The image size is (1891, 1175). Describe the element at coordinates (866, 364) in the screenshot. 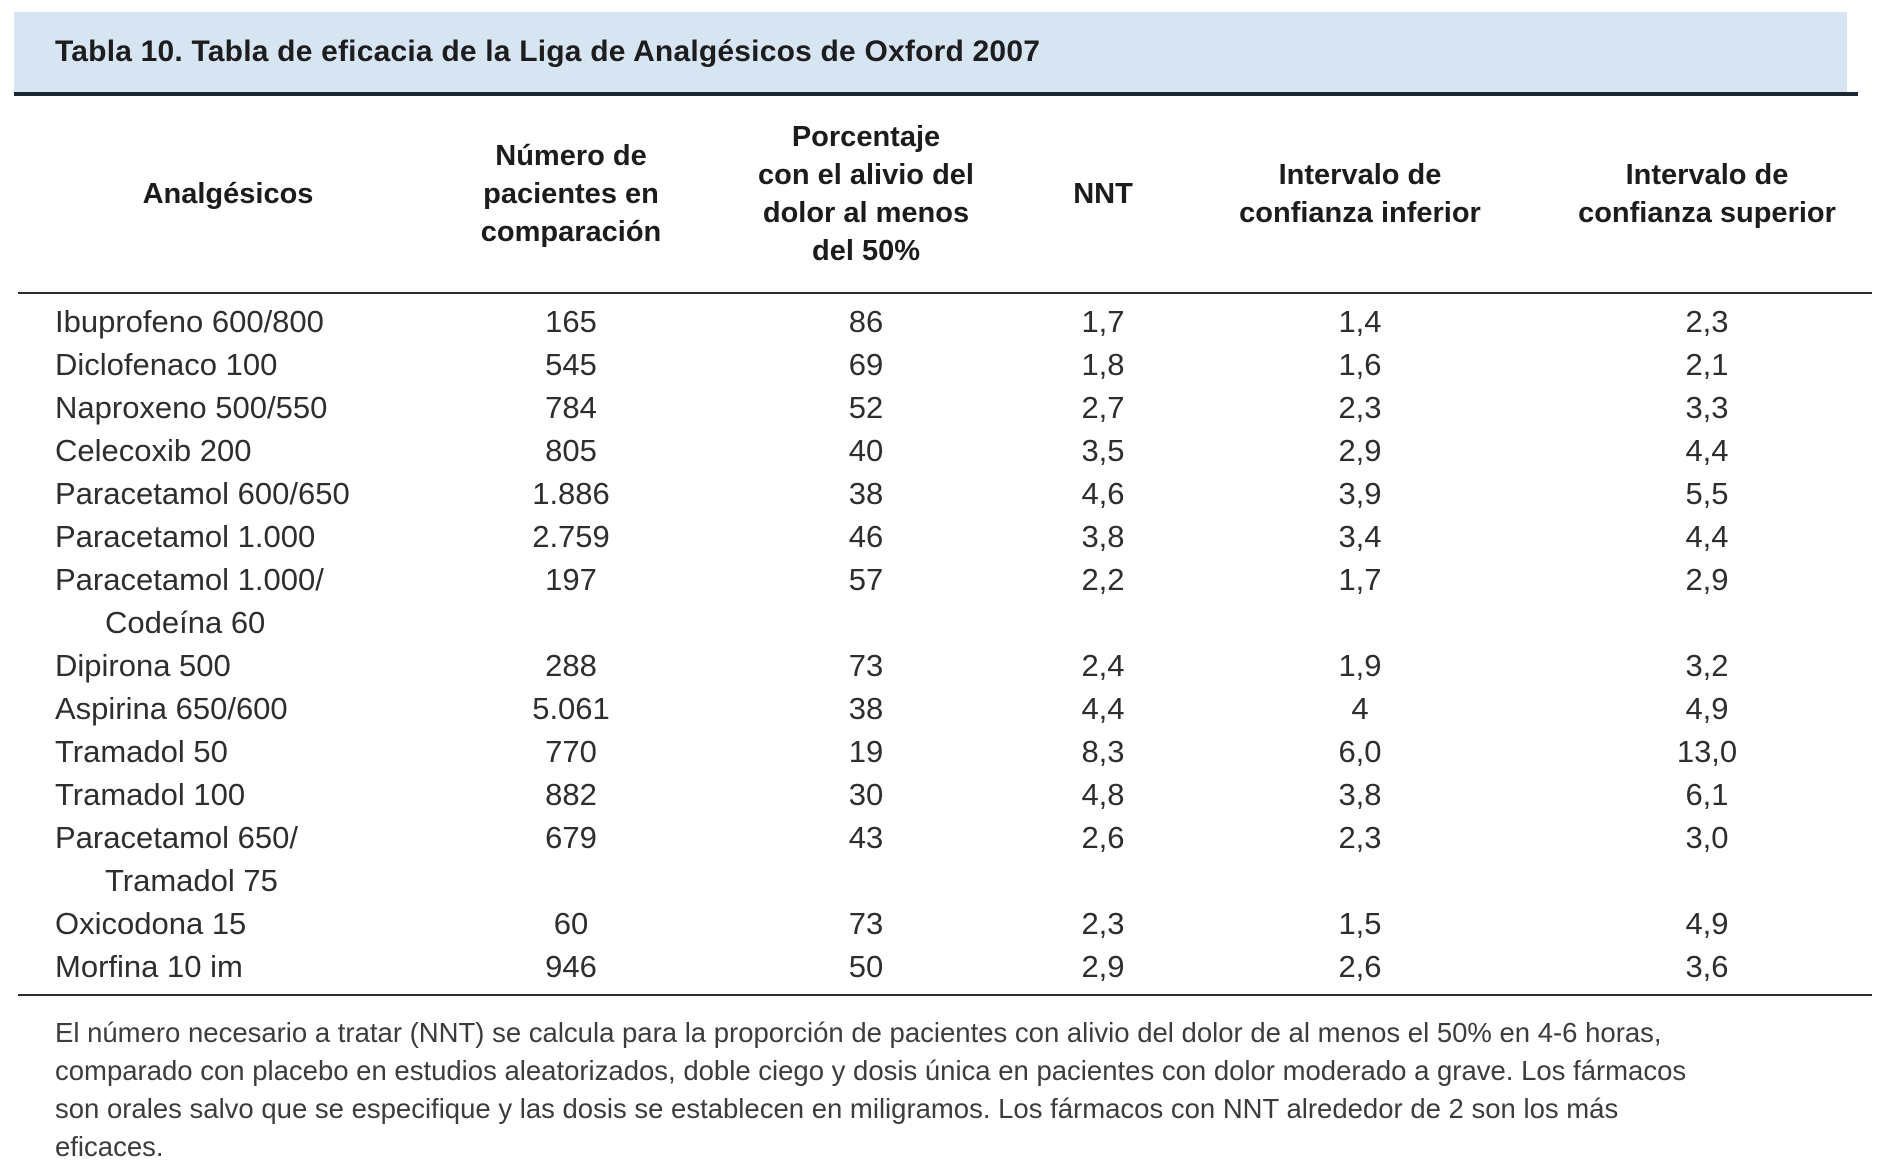

I see `cell-percentage-relief: 69` at that location.